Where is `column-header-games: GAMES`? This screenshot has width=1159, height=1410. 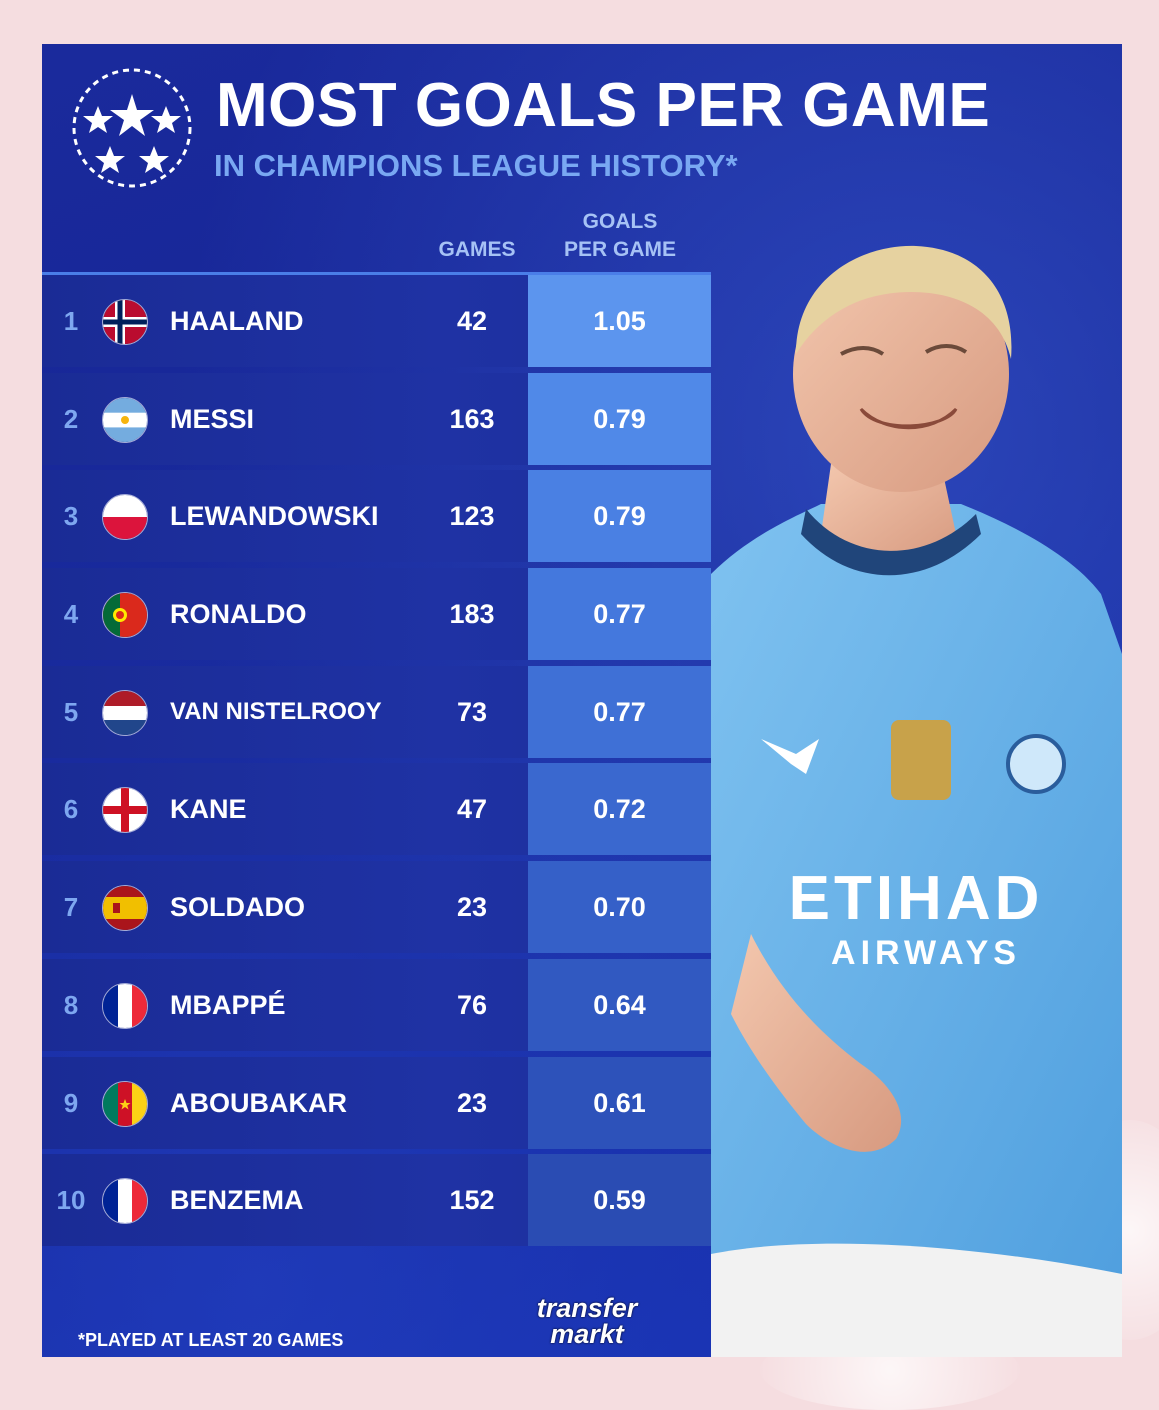
column-header-games: GAMES is located at coordinates (477, 249).